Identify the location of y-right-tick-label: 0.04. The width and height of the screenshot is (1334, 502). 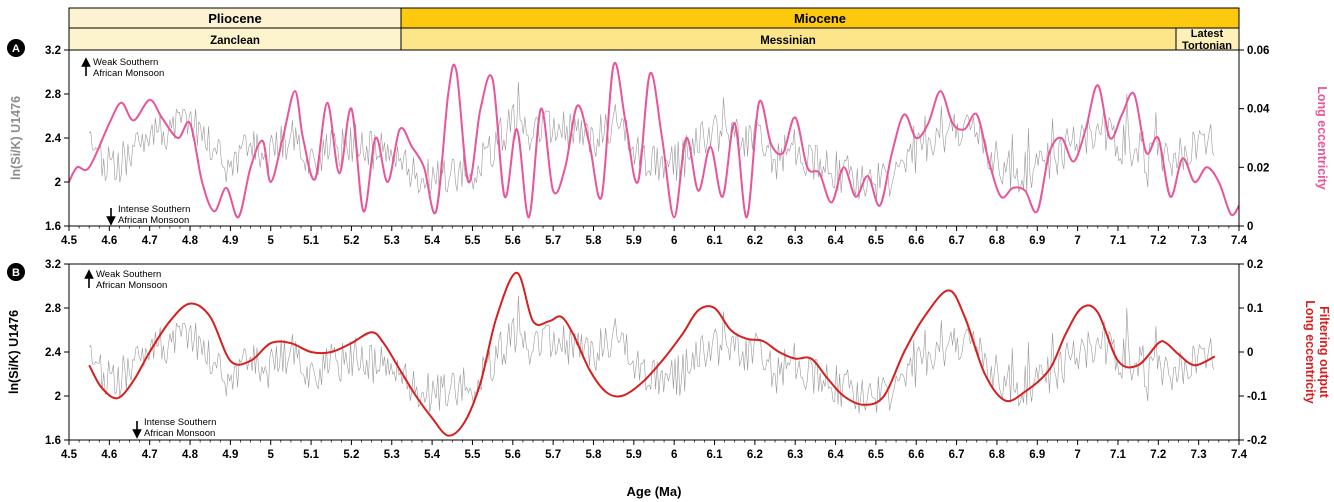
(1258, 110).